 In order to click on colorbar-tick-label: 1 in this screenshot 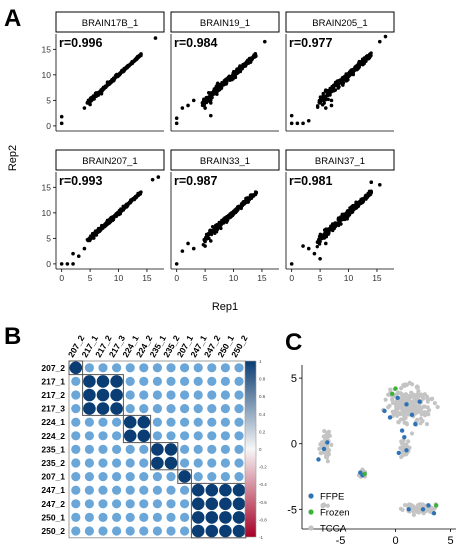, I will do `click(260, 361)`.